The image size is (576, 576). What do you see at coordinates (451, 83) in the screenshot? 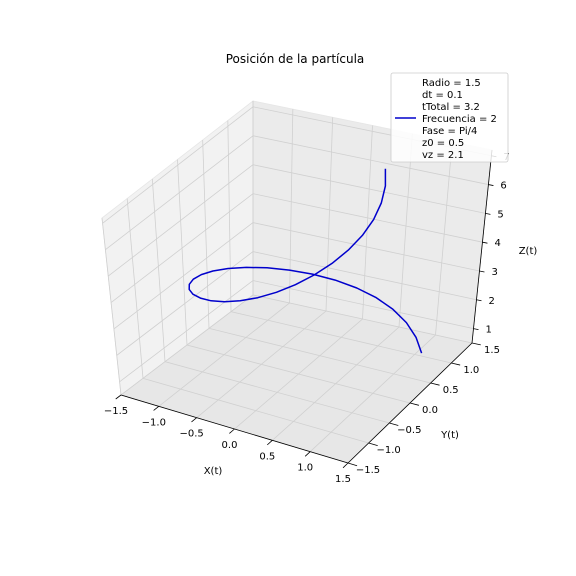
I see `legend-entry: Radio = 1.5` at bounding box center [451, 83].